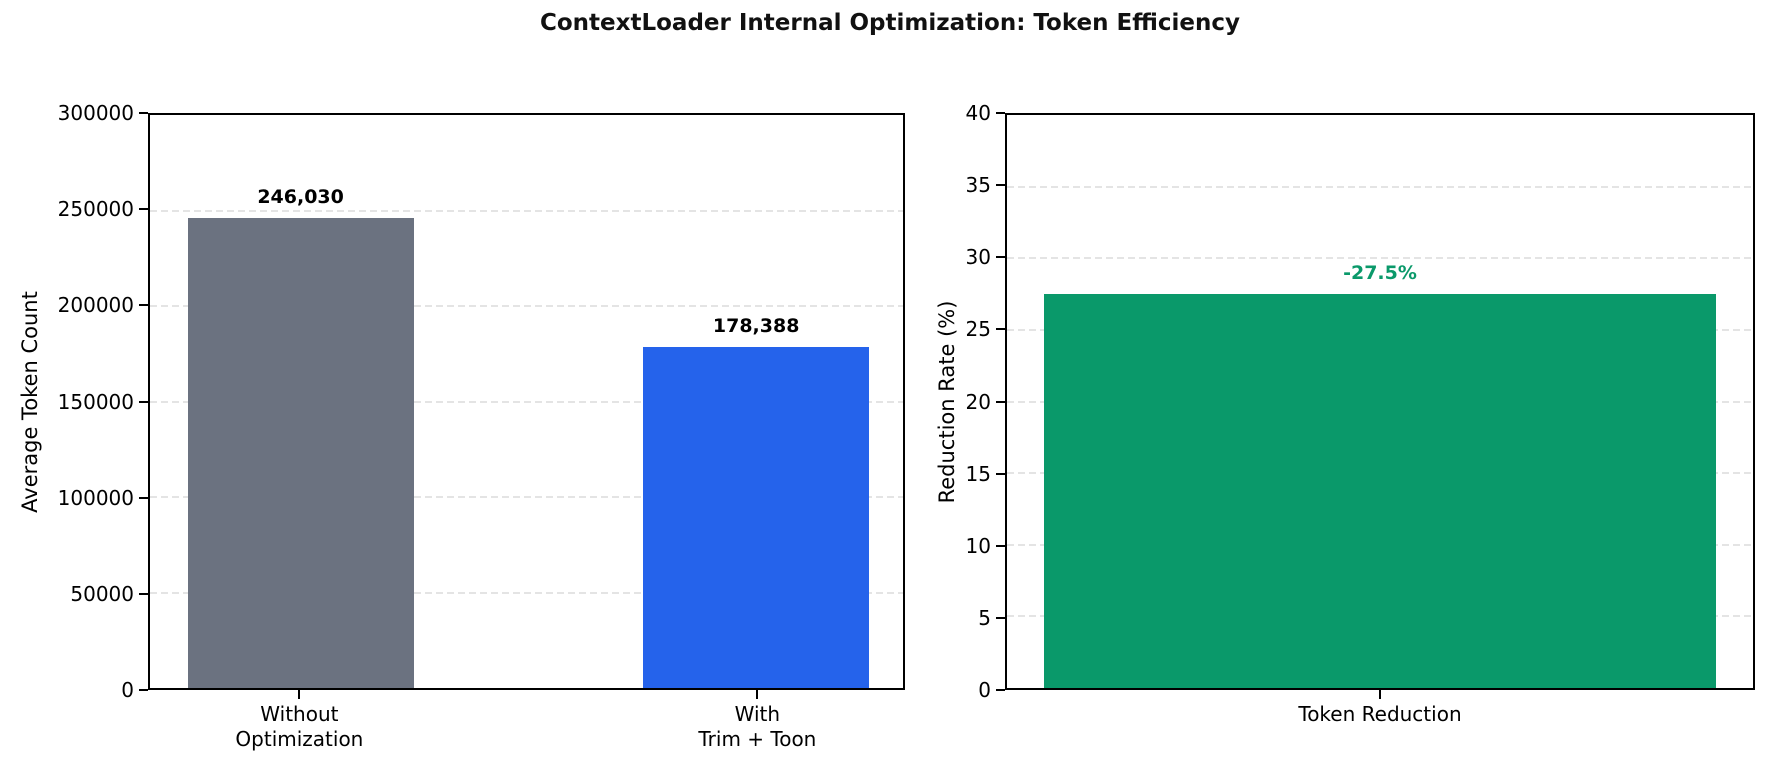 The image size is (1780, 770). Describe the element at coordinates (942, 401) in the screenshot. I see `reduction-rate-y-axis-ticks: 0 5 10 15 20 25 30 35 40` at that location.